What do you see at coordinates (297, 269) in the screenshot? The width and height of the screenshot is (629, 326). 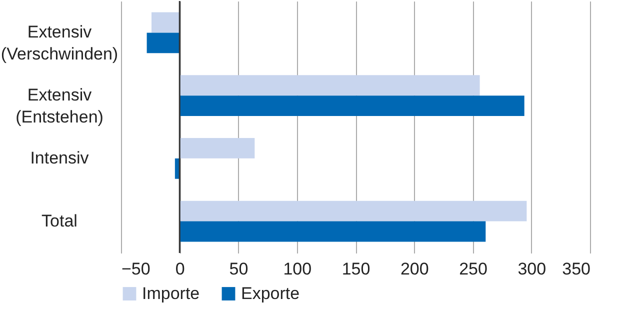 I see `x-tick-label: 100` at bounding box center [297, 269].